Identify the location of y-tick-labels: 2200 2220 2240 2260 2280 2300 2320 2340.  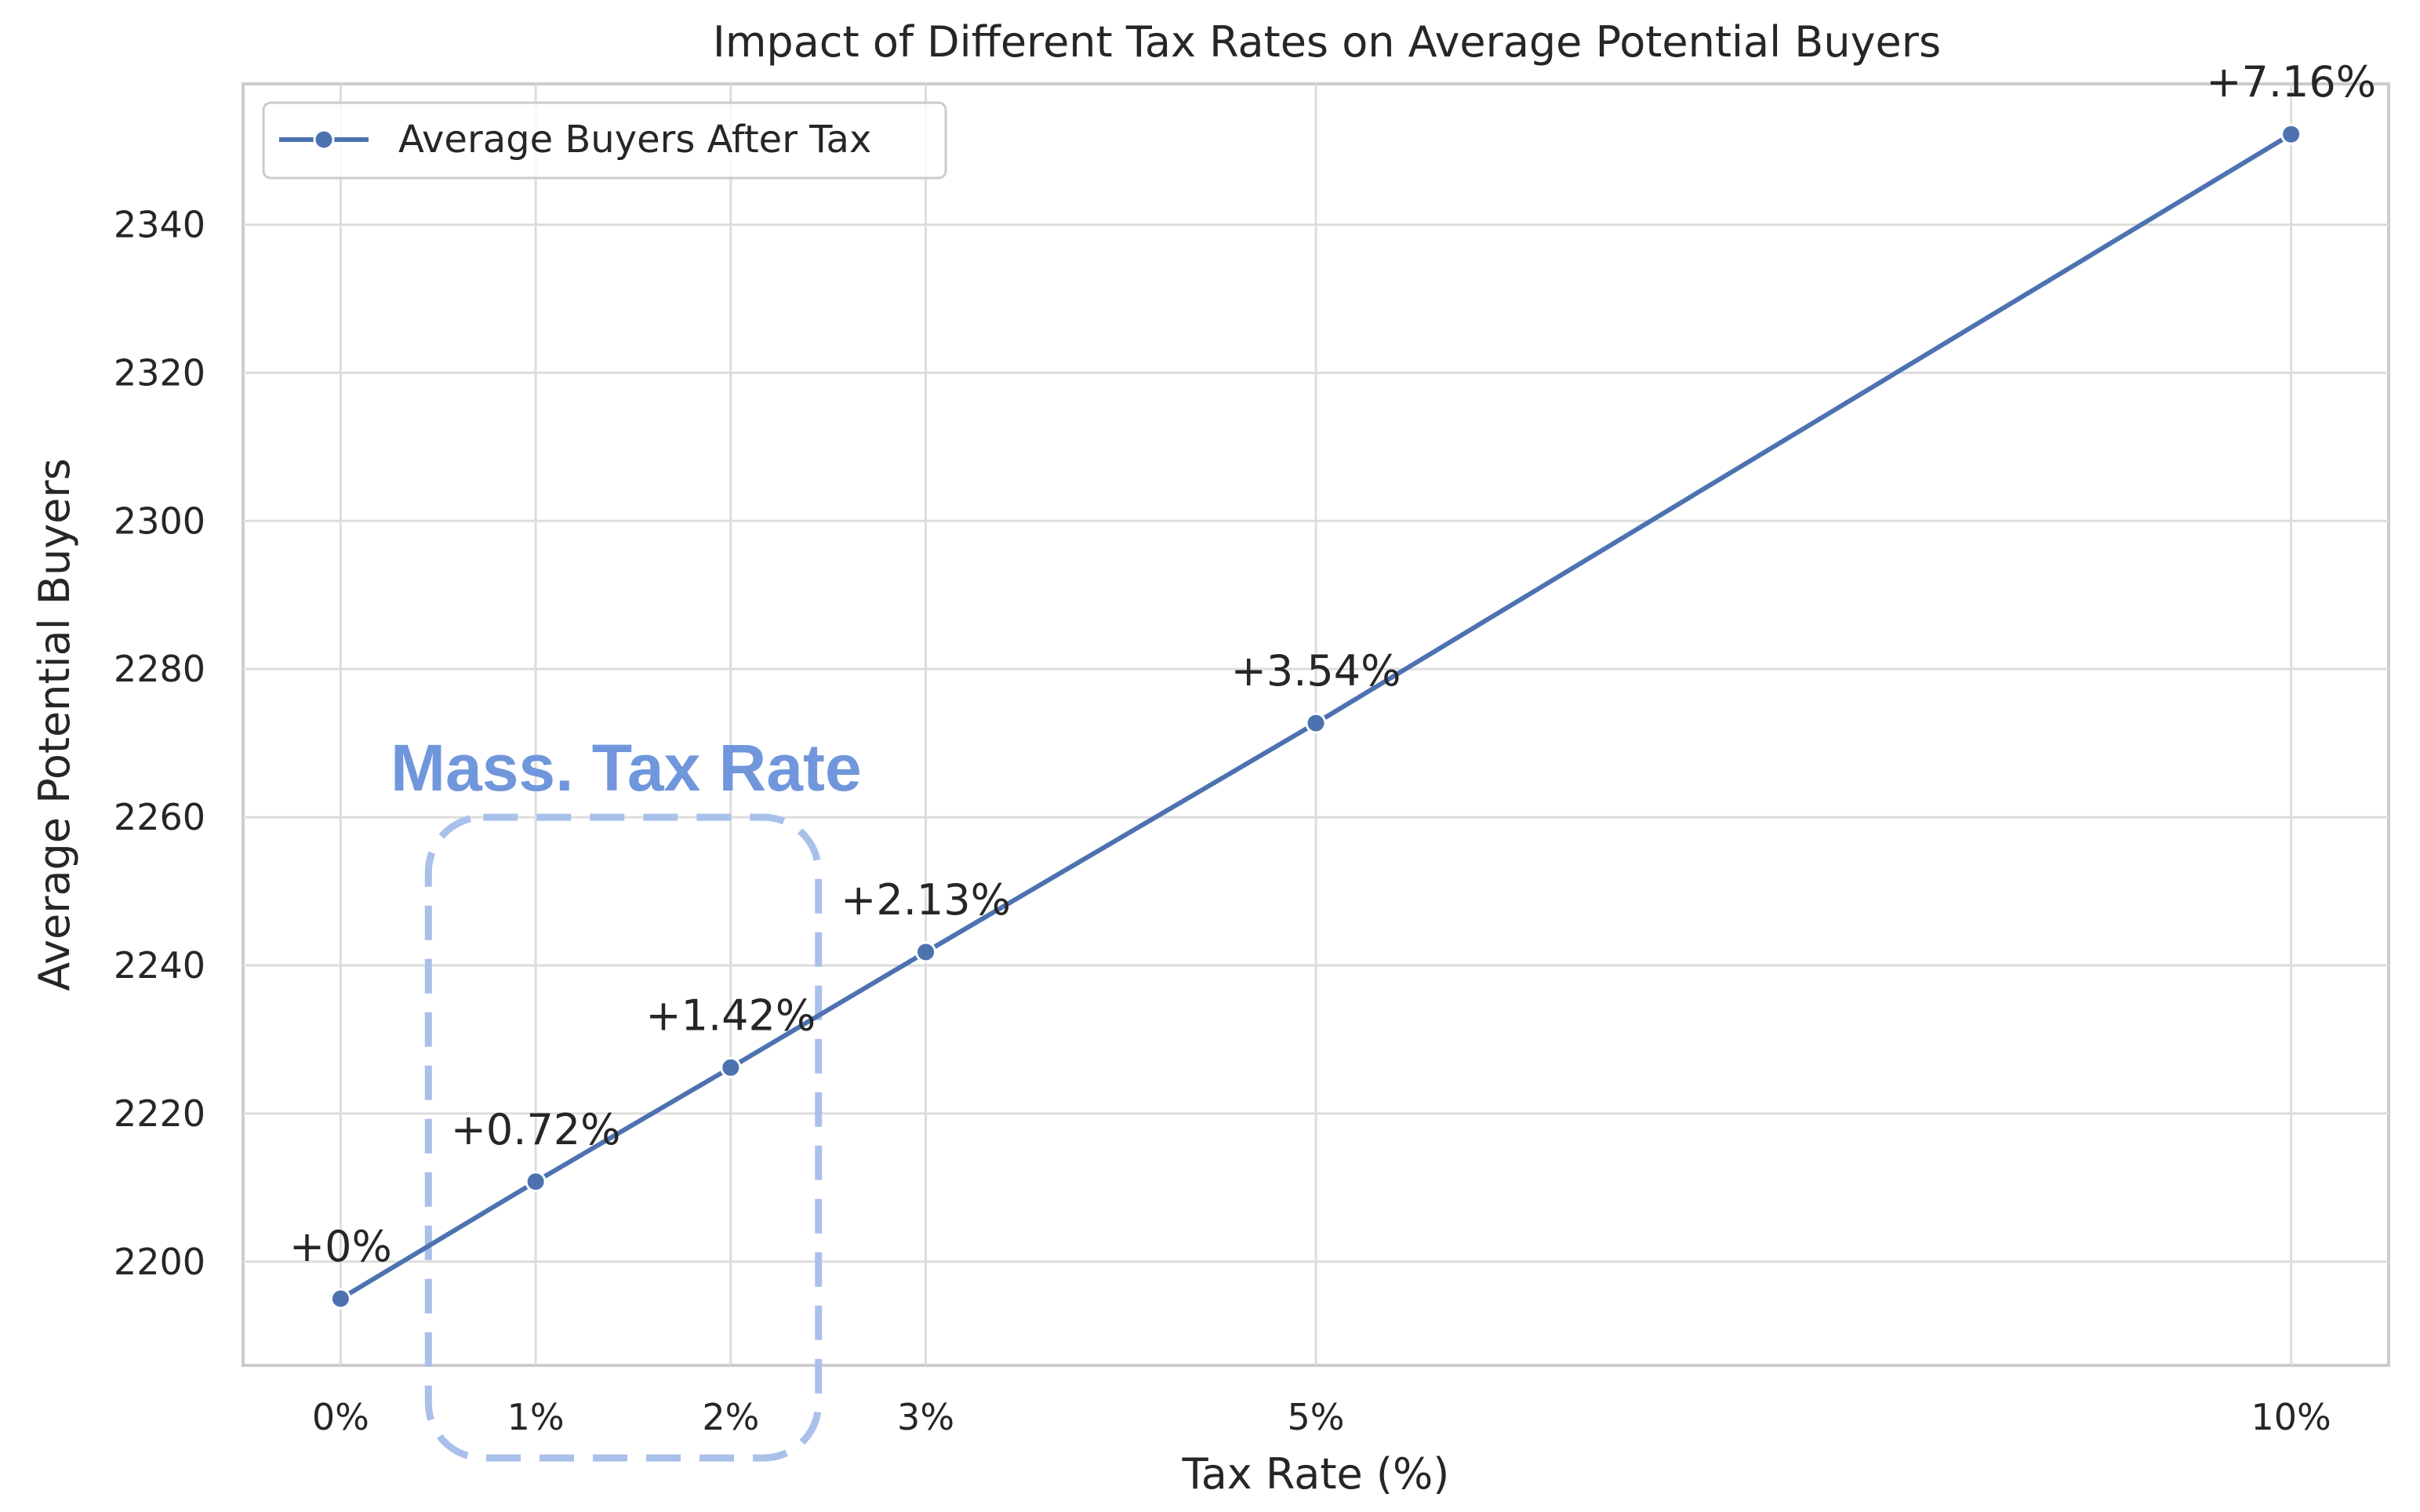
(159, 742).